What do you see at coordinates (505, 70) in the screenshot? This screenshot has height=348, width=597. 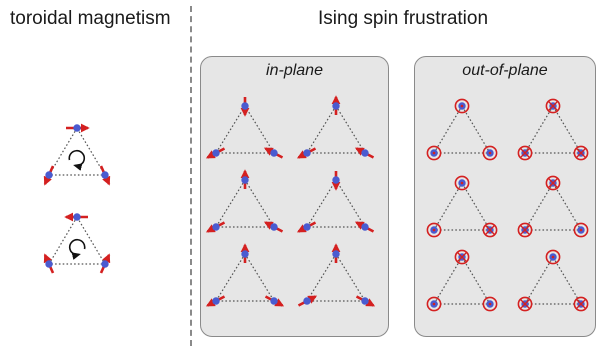 I see `out-of-plane-title: out-of-plane` at bounding box center [505, 70].